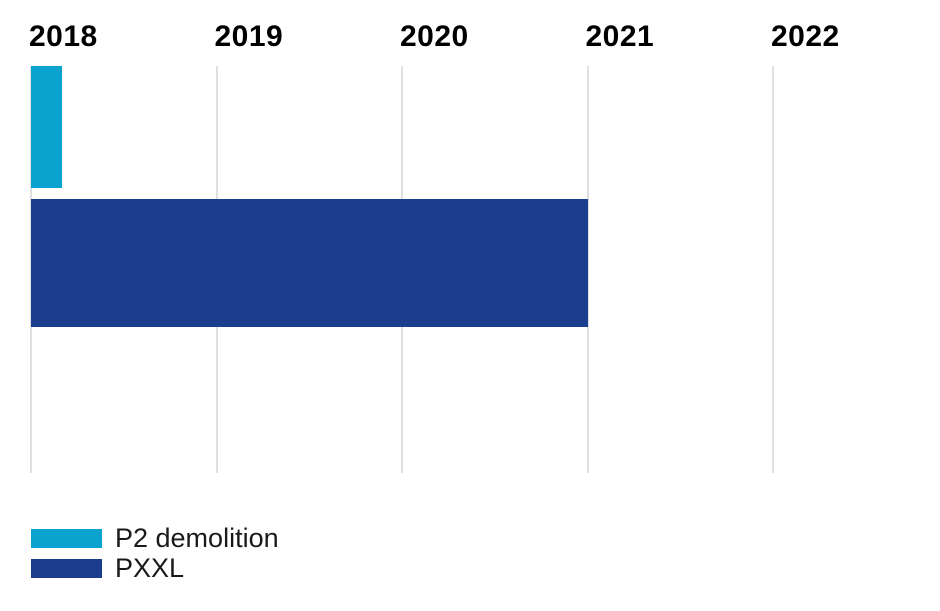  What do you see at coordinates (46, 127) in the screenshot?
I see `bar-p2-demolition` at bounding box center [46, 127].